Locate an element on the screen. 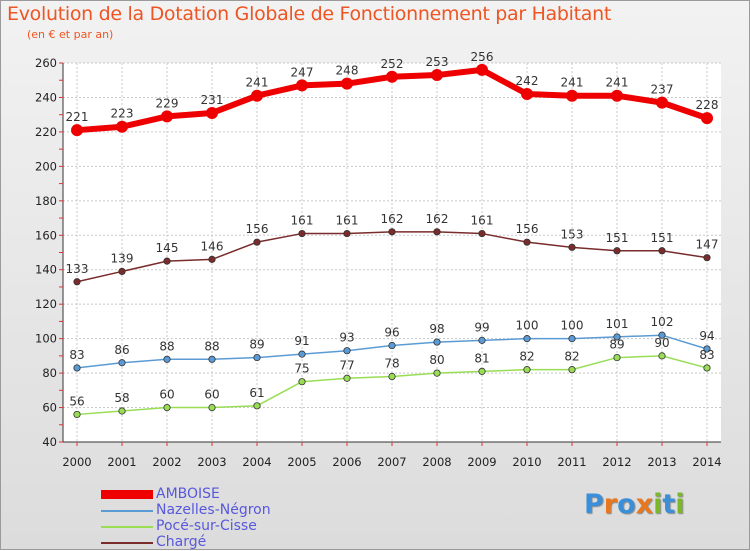 Image resolution: width=750 pixels, height=551 pixels. data-label-charge: 153 is located at coordinates (572, 234).